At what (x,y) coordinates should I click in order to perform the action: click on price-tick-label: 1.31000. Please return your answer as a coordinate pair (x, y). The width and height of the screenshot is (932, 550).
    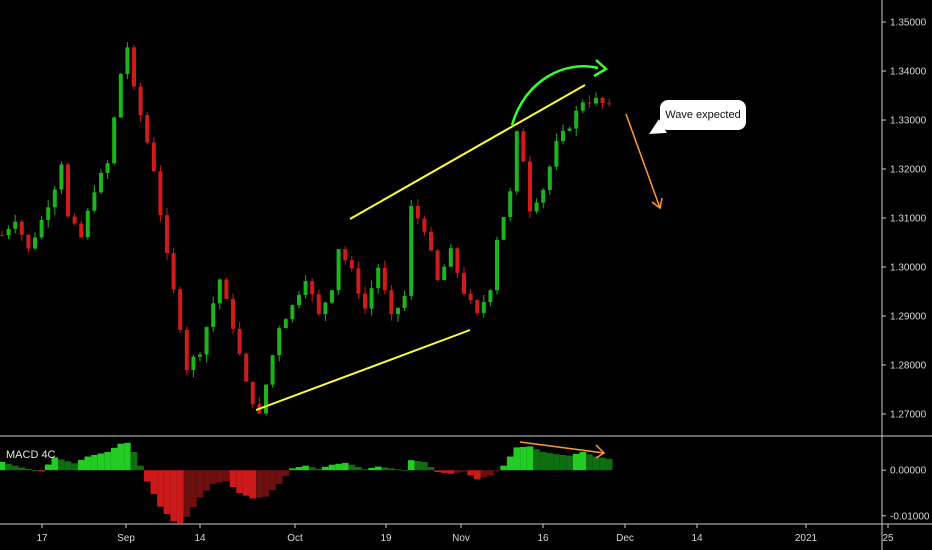
    Looking at the image, I should click on (908, 219).